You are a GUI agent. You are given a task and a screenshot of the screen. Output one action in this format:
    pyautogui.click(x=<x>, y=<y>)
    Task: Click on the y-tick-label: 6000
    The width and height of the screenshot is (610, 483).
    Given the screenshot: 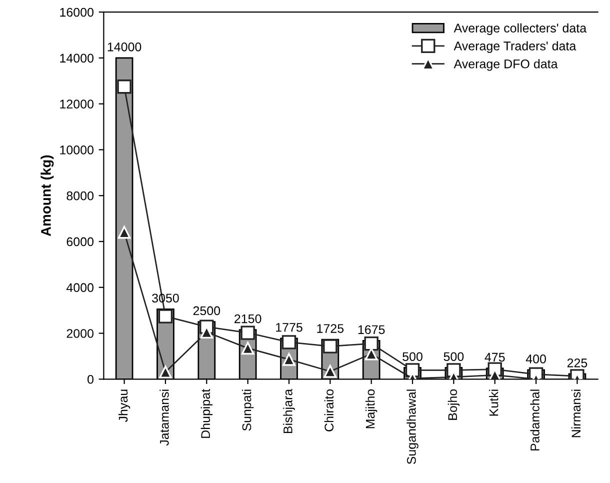 What is the action you would take?
    pyautogui.click(x=80, y=241)
    